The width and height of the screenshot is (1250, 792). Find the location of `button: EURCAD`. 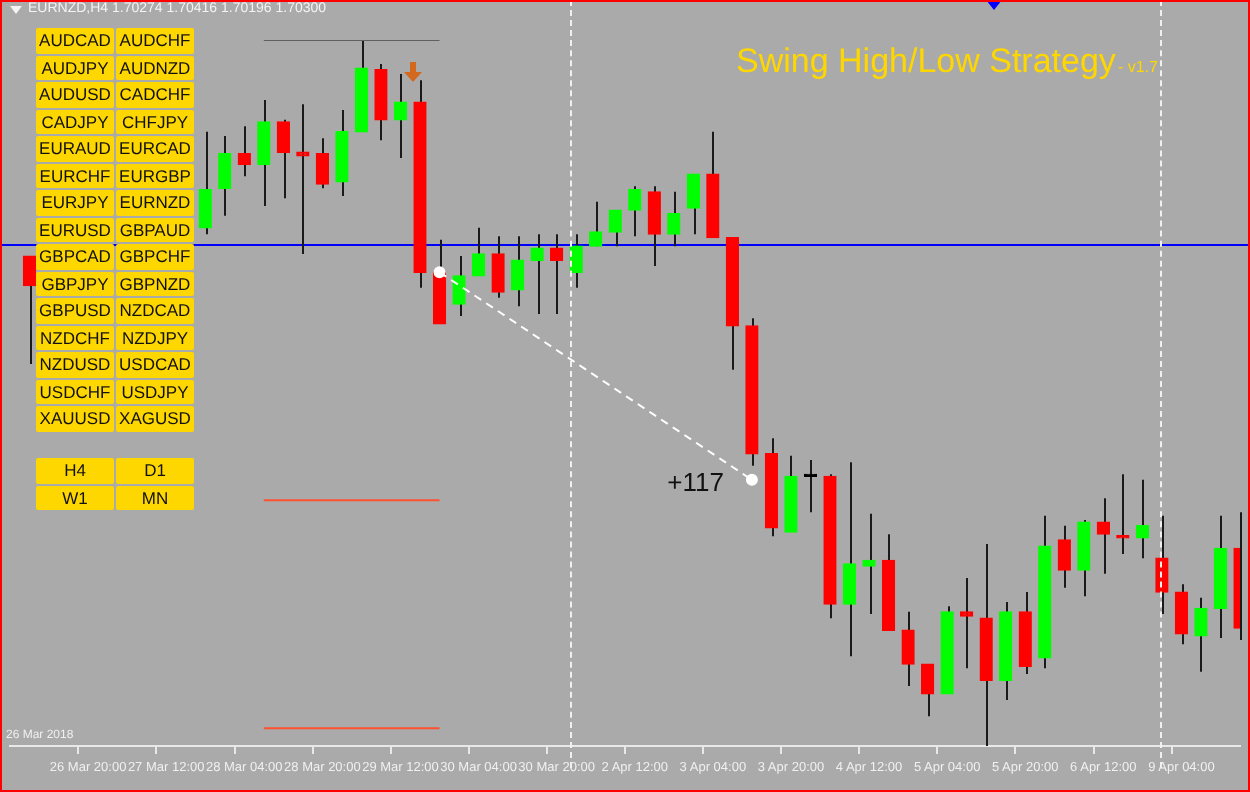

button: EURCAD is located at coordinates (155, 148).